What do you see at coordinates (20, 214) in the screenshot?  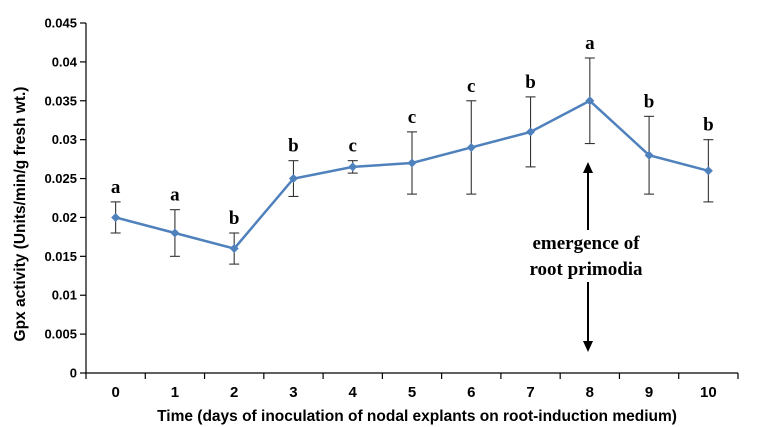 I see `y-axis-title: Gpx activity (Units/min/g fresh wt.)` at bounding box center [20, 214].